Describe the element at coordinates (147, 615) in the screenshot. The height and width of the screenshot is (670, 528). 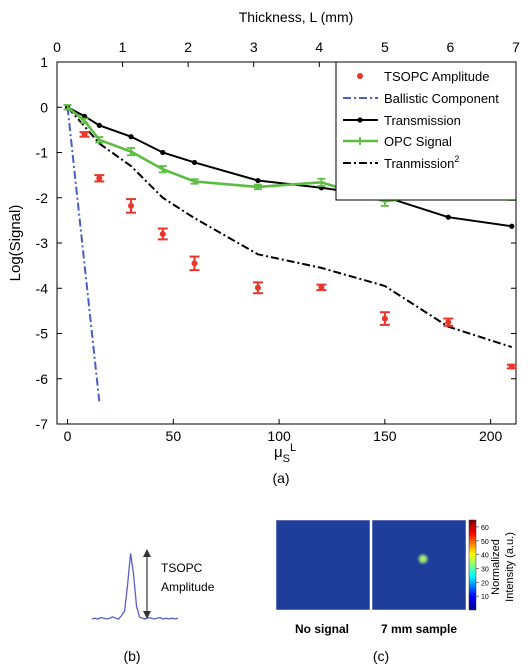
I see `amplitude-arrow-head-bottom` at that location.